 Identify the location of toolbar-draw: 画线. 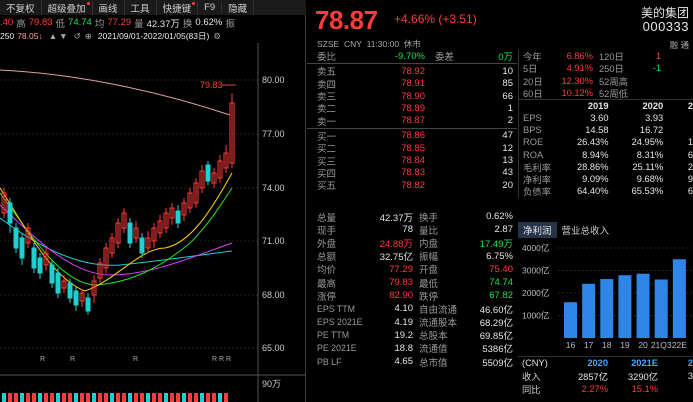
(109, 7).